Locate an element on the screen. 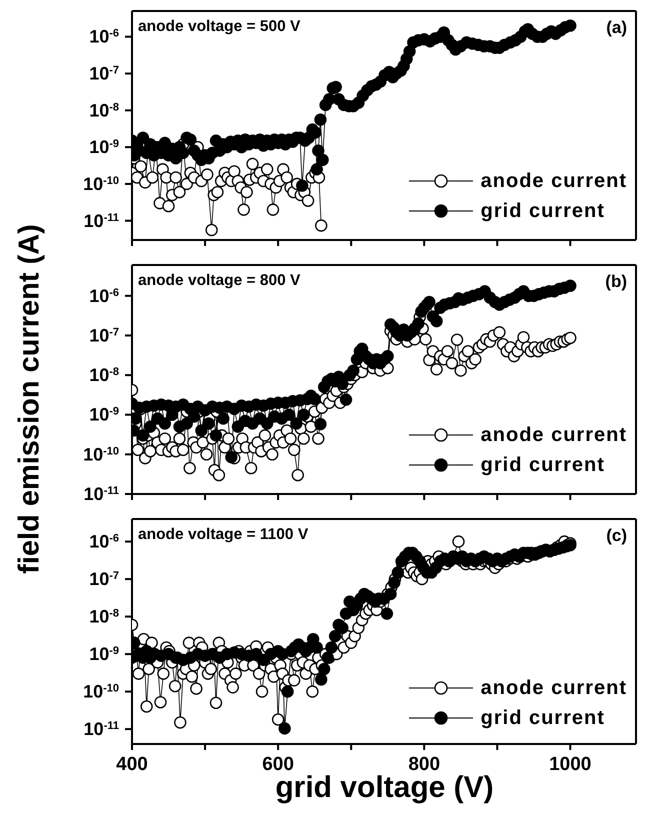 Image resolution: width=649 pixels, height=825 pixels. annotation: anode voltage = 500 V is located at coordinates (219, 27).